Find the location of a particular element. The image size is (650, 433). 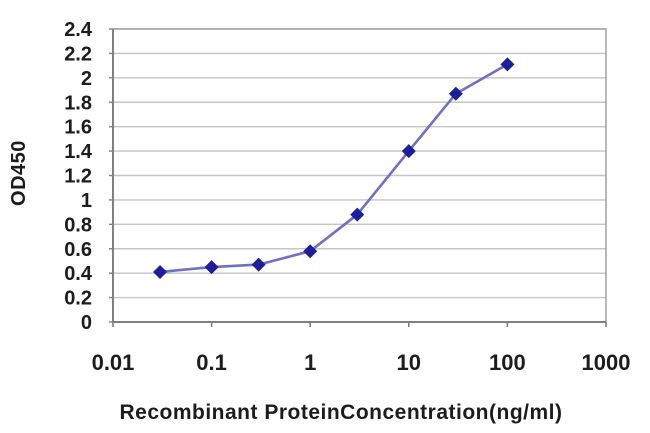

x-tick-label: 1000 is located at coordinates (606, 362).